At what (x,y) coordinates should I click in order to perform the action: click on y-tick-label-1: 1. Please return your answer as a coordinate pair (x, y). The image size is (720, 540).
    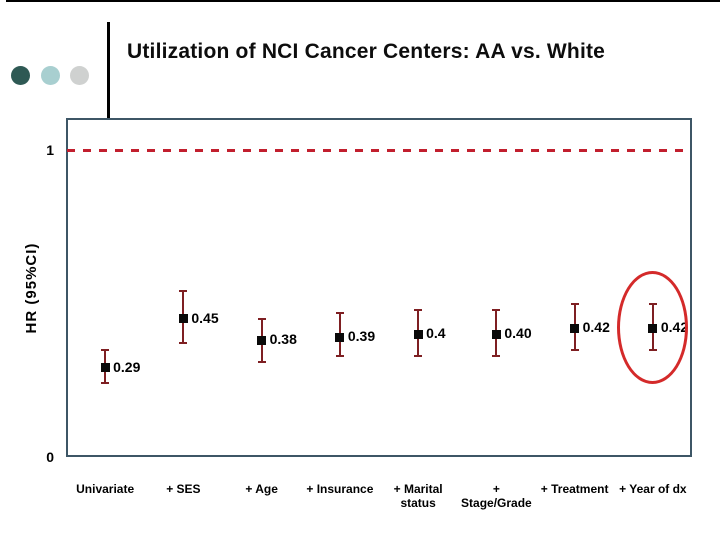
    Looking at the image, I should click on (50, 150).